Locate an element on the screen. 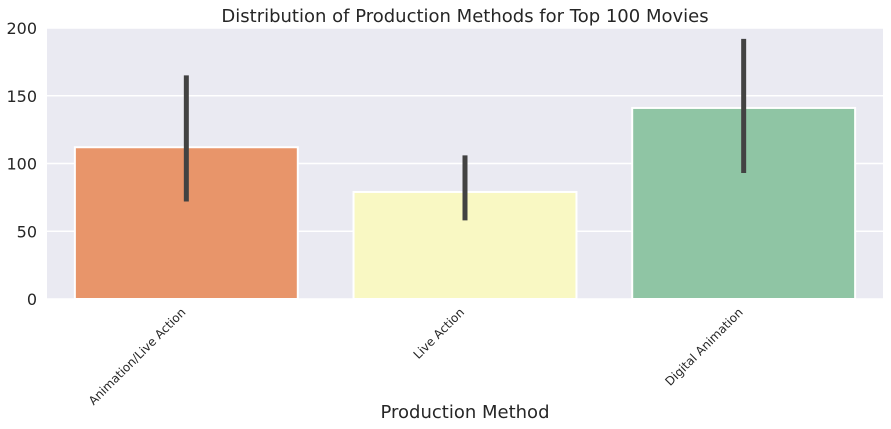 Image resolution: width=891 pixels, height=429 pixels. y-tick-label: 0 is located at coordinates (32, 299).